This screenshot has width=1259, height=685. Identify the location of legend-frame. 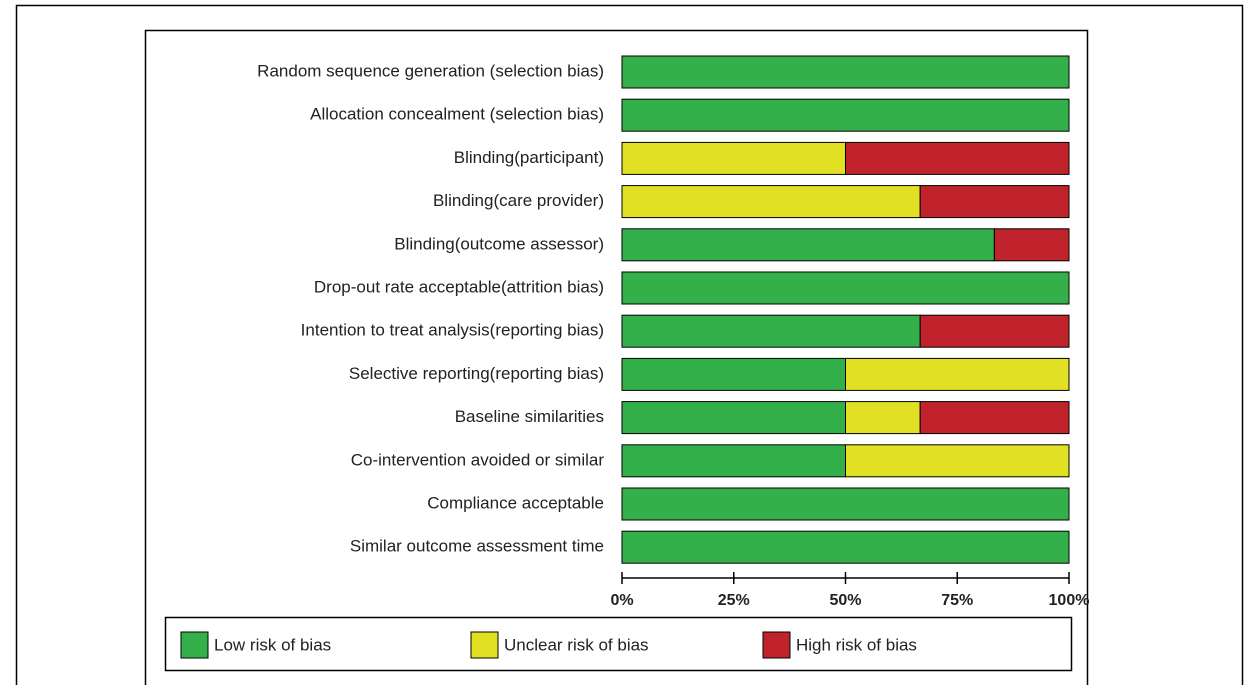
(618, 644).